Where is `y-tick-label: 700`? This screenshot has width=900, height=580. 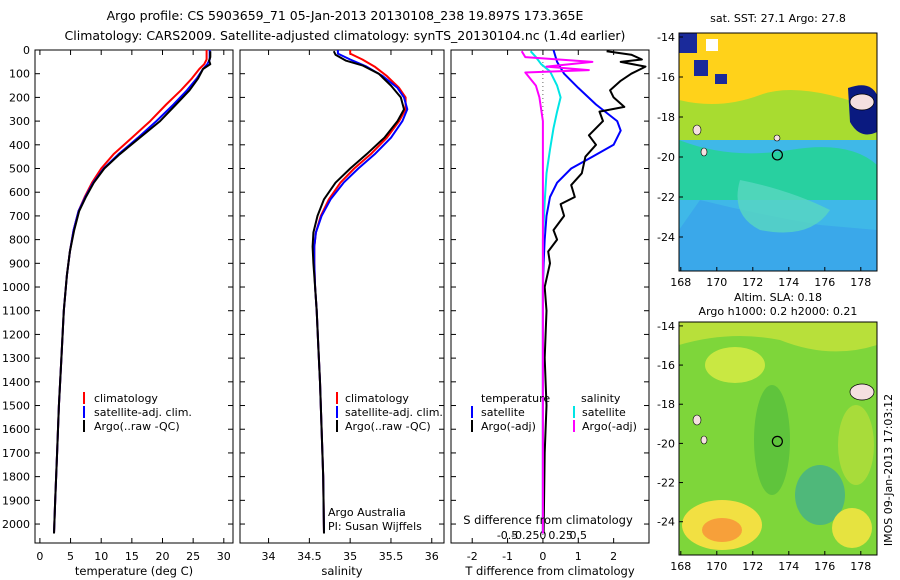
y-tick-label: 700 is located at coordinates (19, 216).